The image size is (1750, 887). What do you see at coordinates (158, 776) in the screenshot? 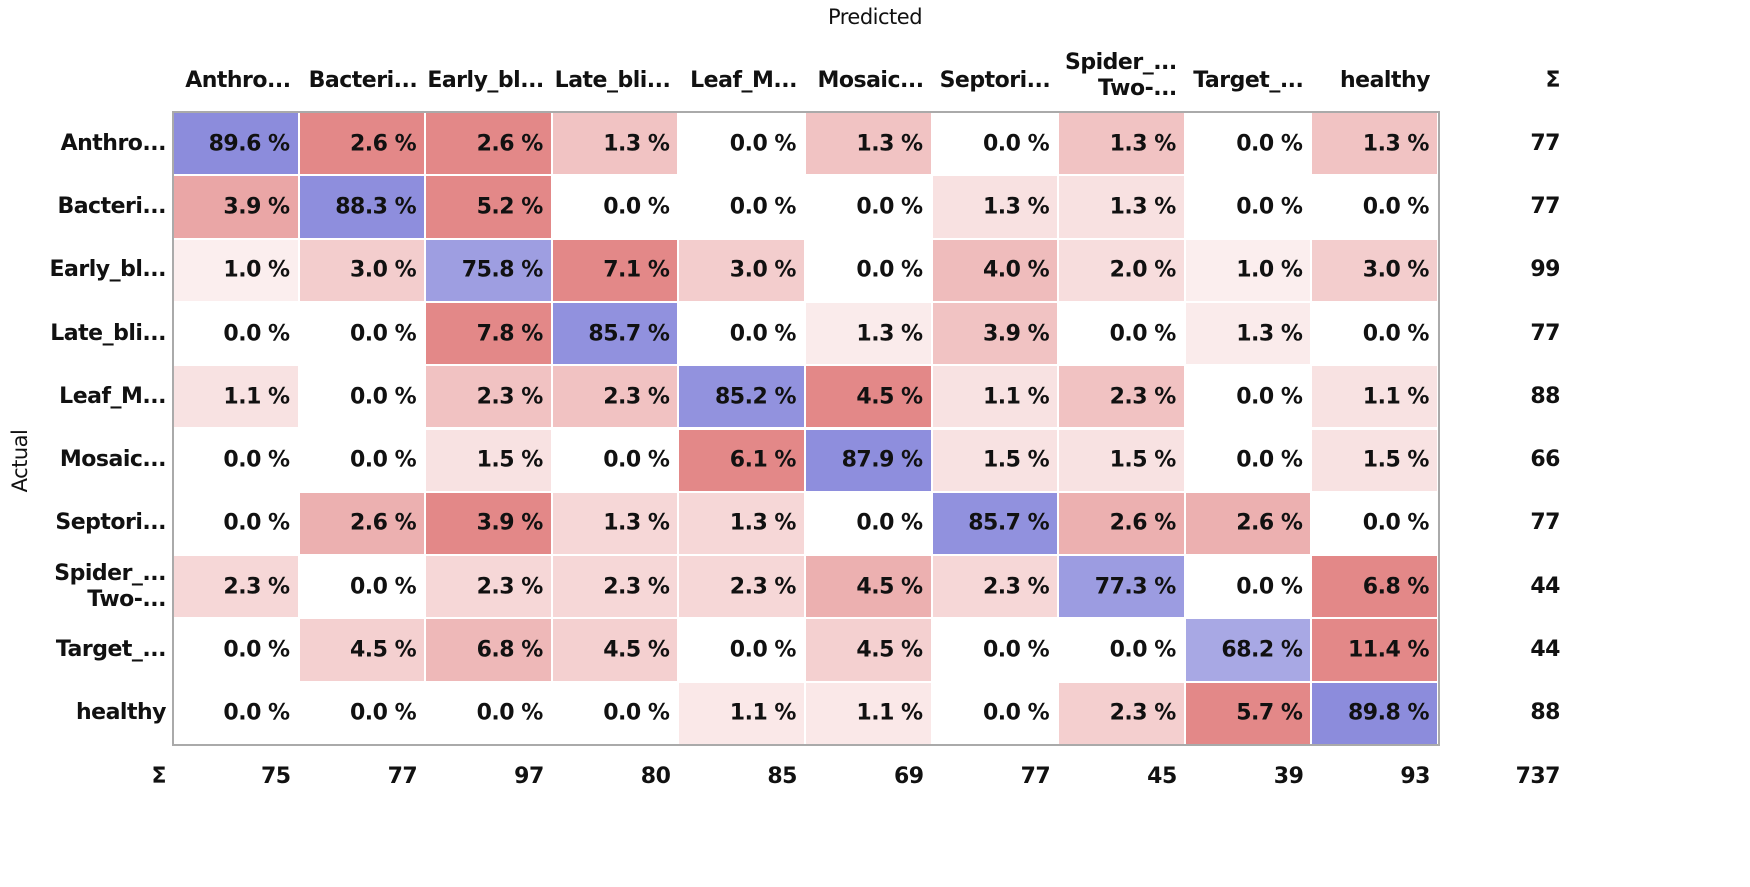
I see `sum-label: Σ` at bounding box center [158, 776].